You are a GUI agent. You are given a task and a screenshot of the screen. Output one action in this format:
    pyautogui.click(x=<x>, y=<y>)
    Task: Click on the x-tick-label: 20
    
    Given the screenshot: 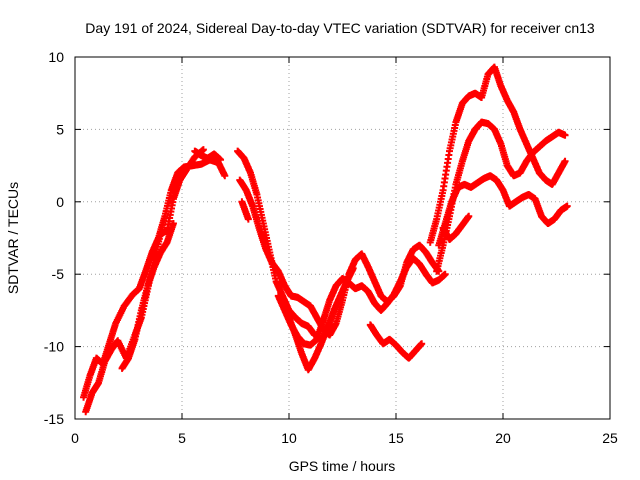 What is the action you would take?
    pyautogui.click(x=503, y=438)
    